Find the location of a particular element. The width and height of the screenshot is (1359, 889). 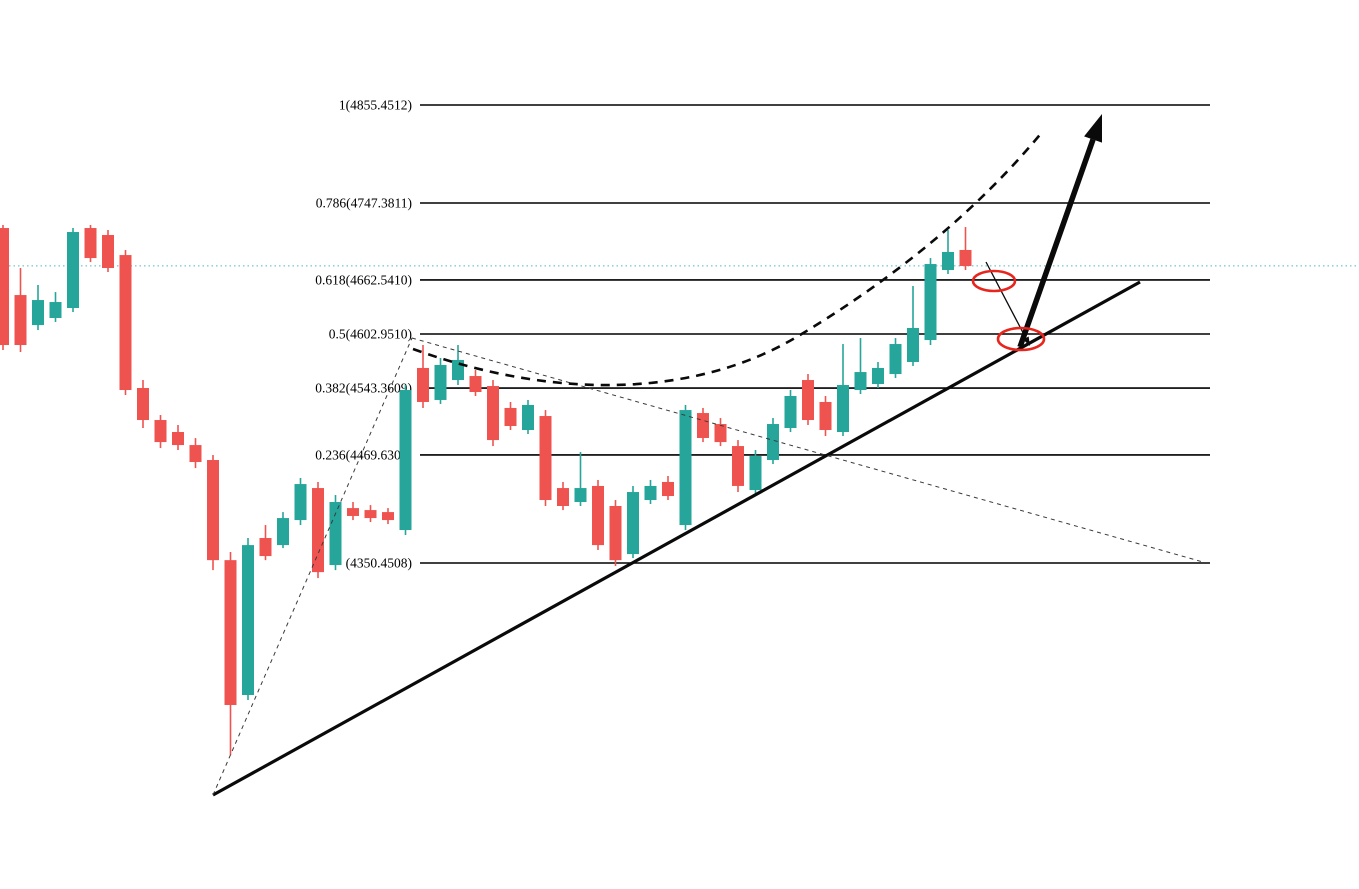

triangle-left-dashed-line is located at coordinates (312, 566).